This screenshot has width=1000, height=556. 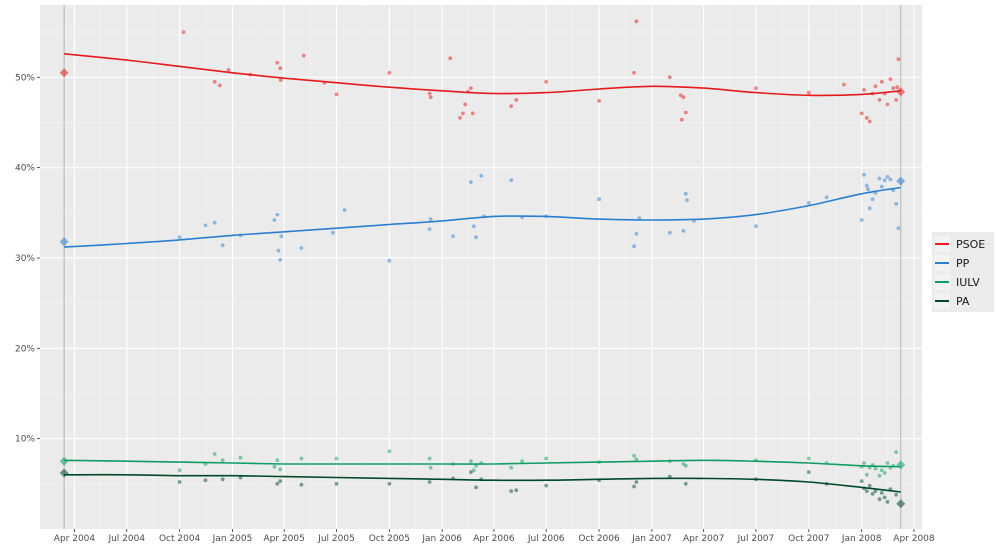 What do you see at coordinates (232, 539) in the screenshot?
I see `x-tick-label: Jan 2005` at bounding box center [232, 539].